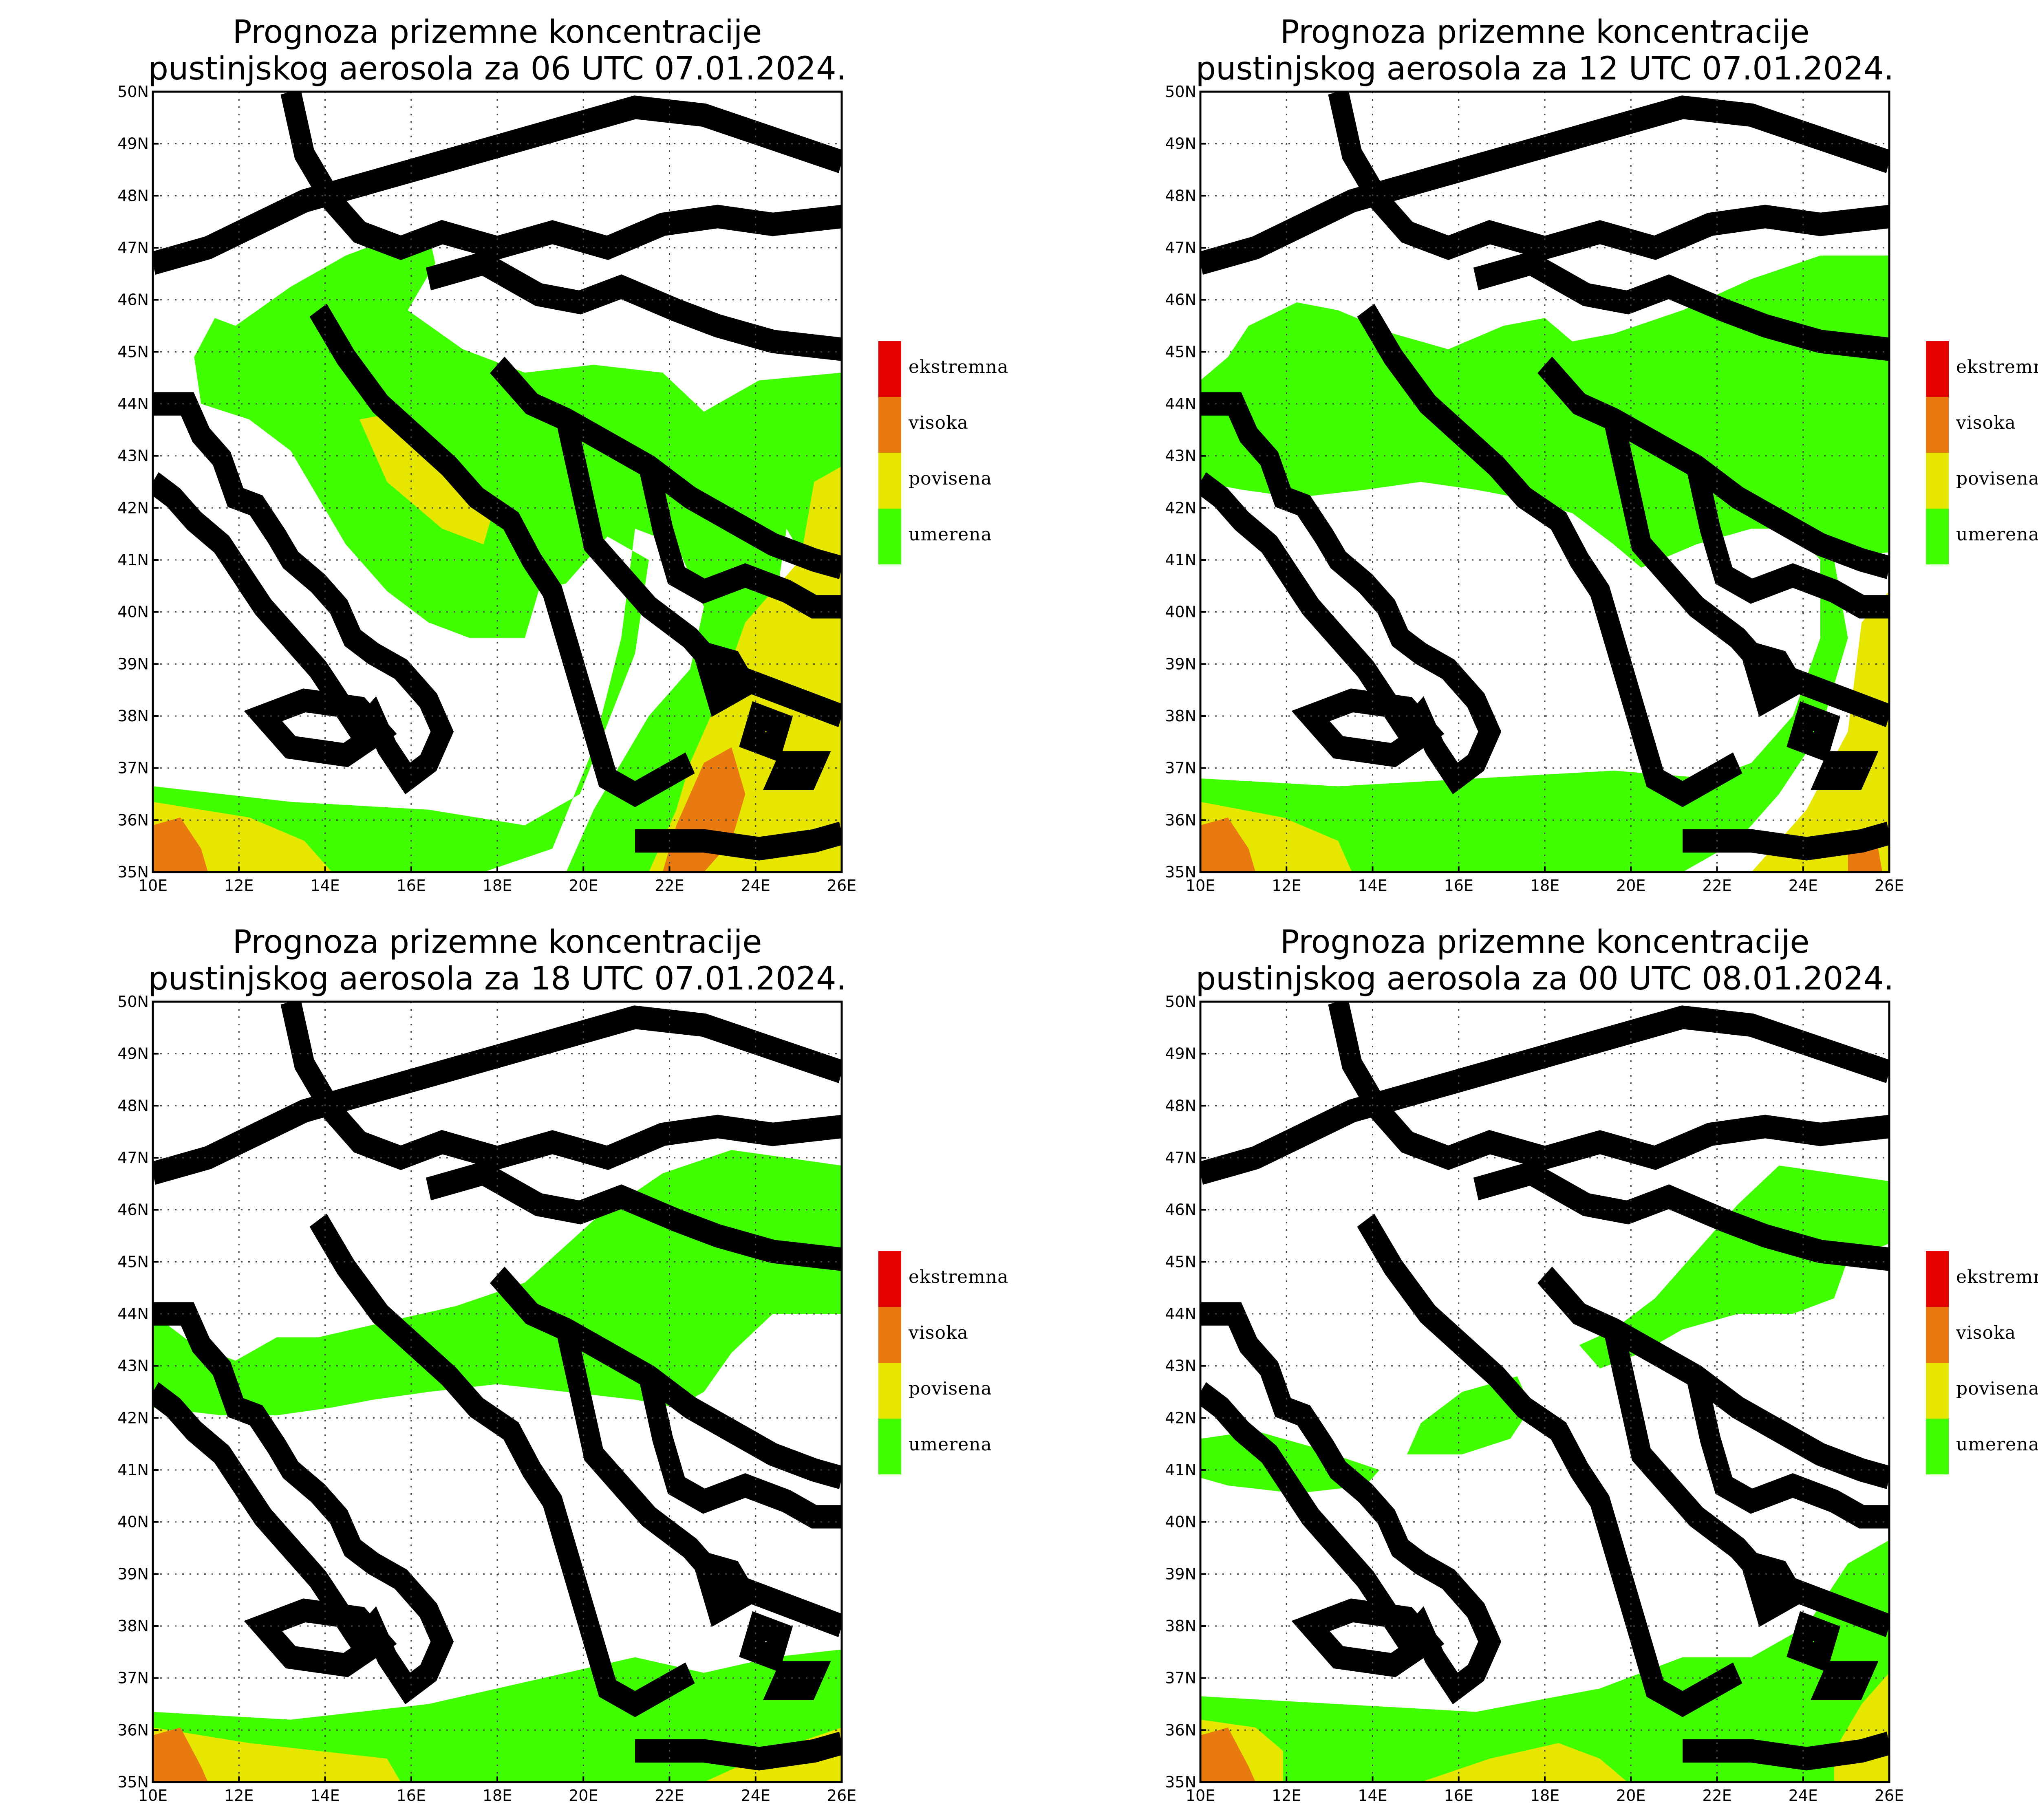 The image size is (2038, 1820). Describe the element at coordinates (412, 1796) in the screenshot. I see `x-tick-label: 16E` at that location.